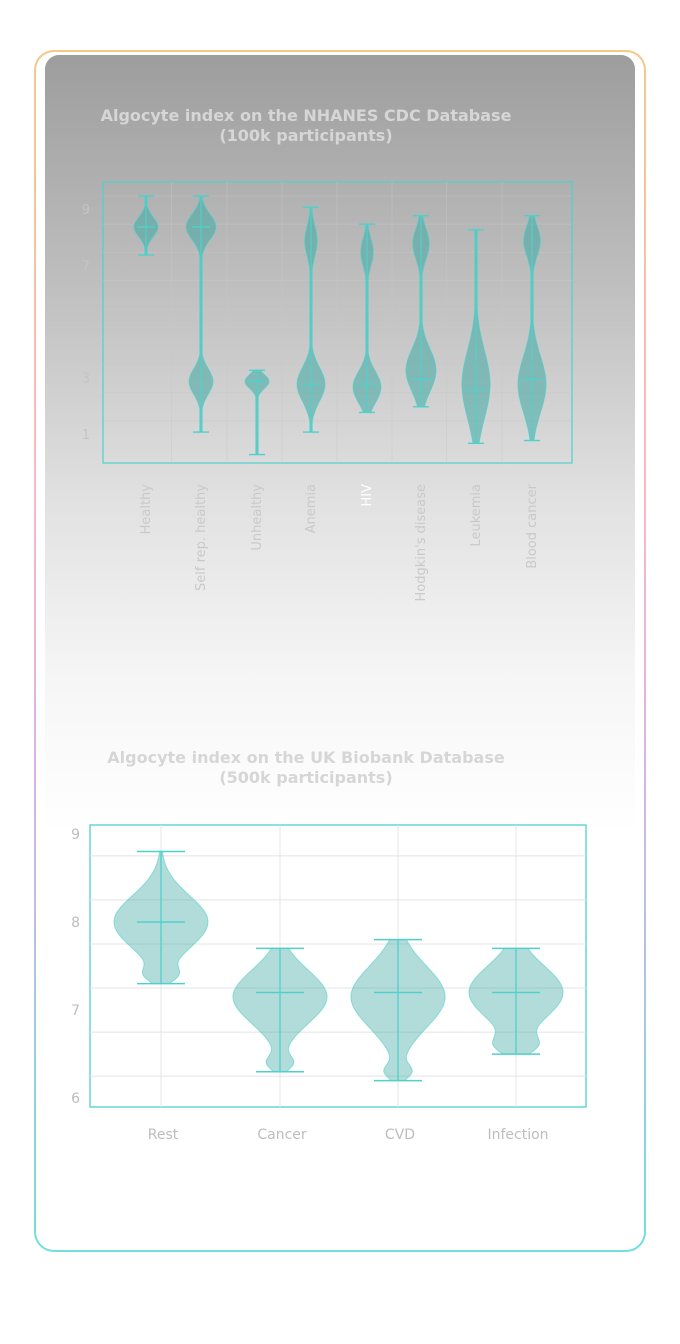 Image resolution: width=680 pixels, height=1344 pixels. What do you see at coordinates (337, 322) in the screenshot?
I see `plot-frame` at bounding box center [337, 322].